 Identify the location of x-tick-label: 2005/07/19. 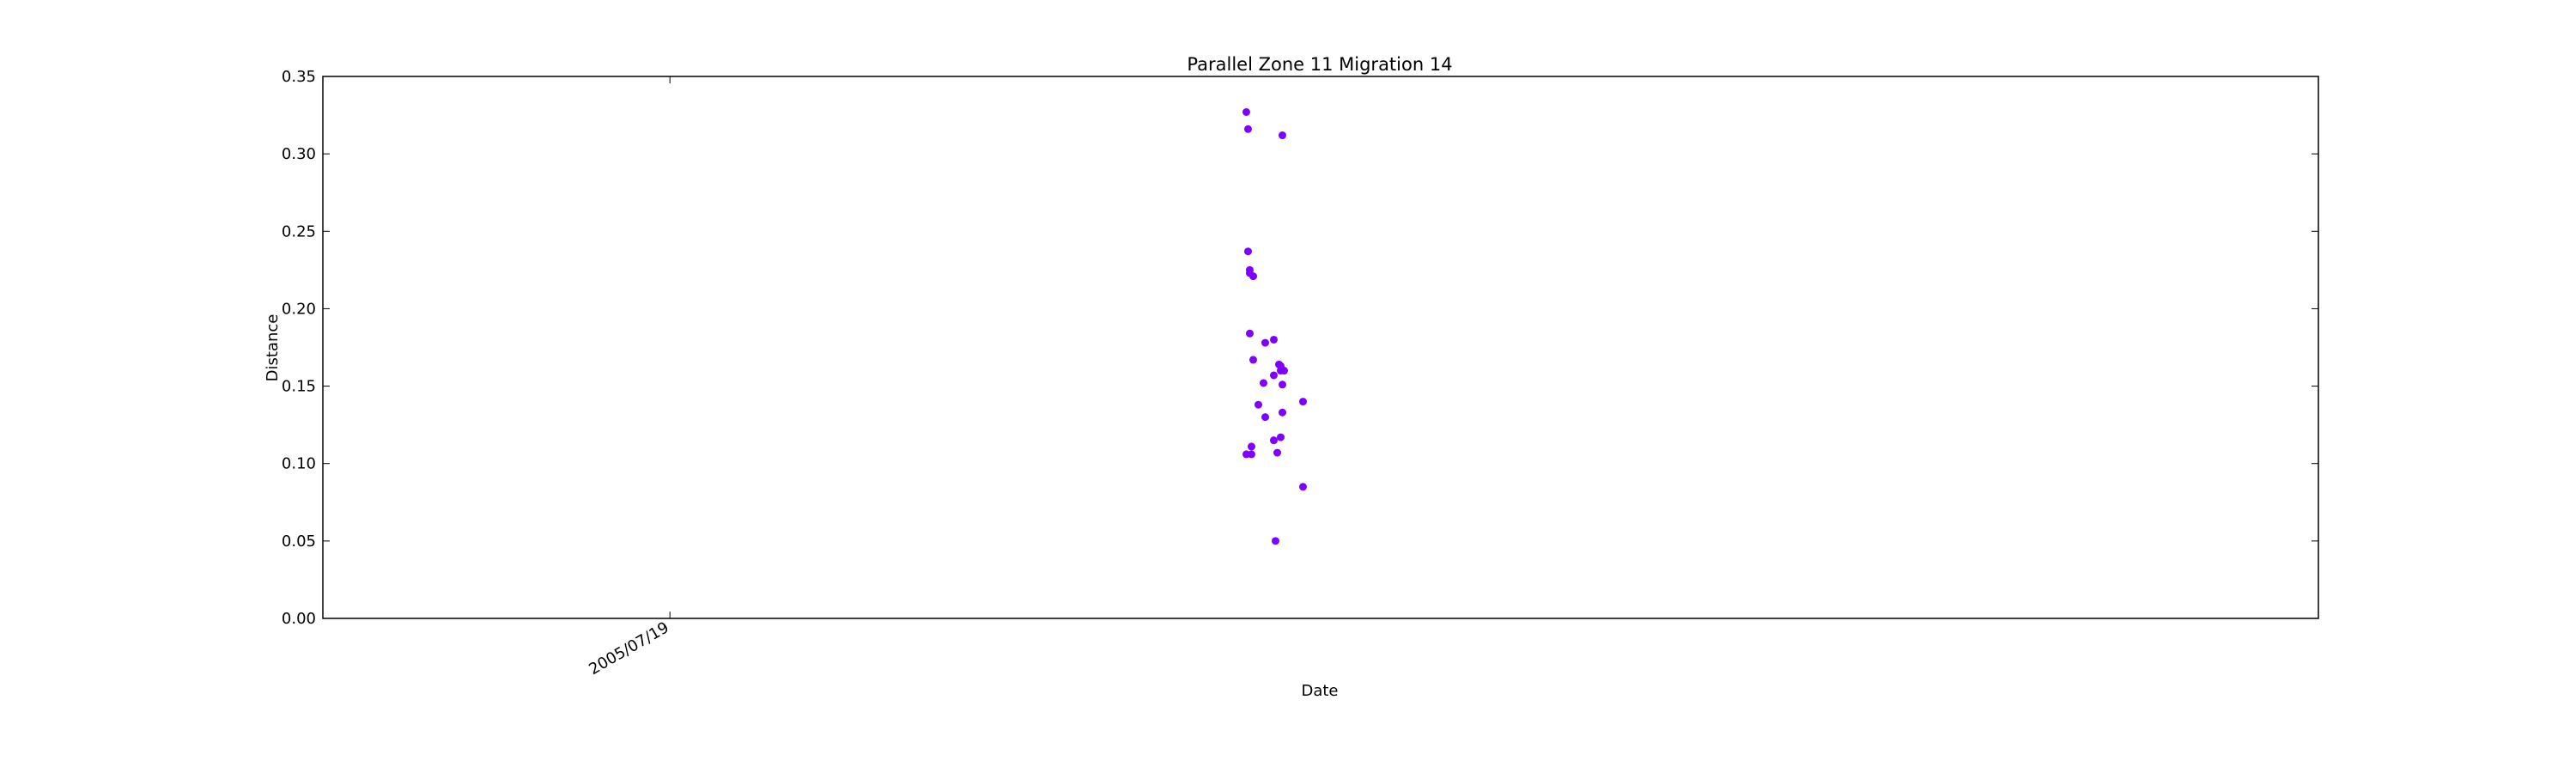
(629, 648).